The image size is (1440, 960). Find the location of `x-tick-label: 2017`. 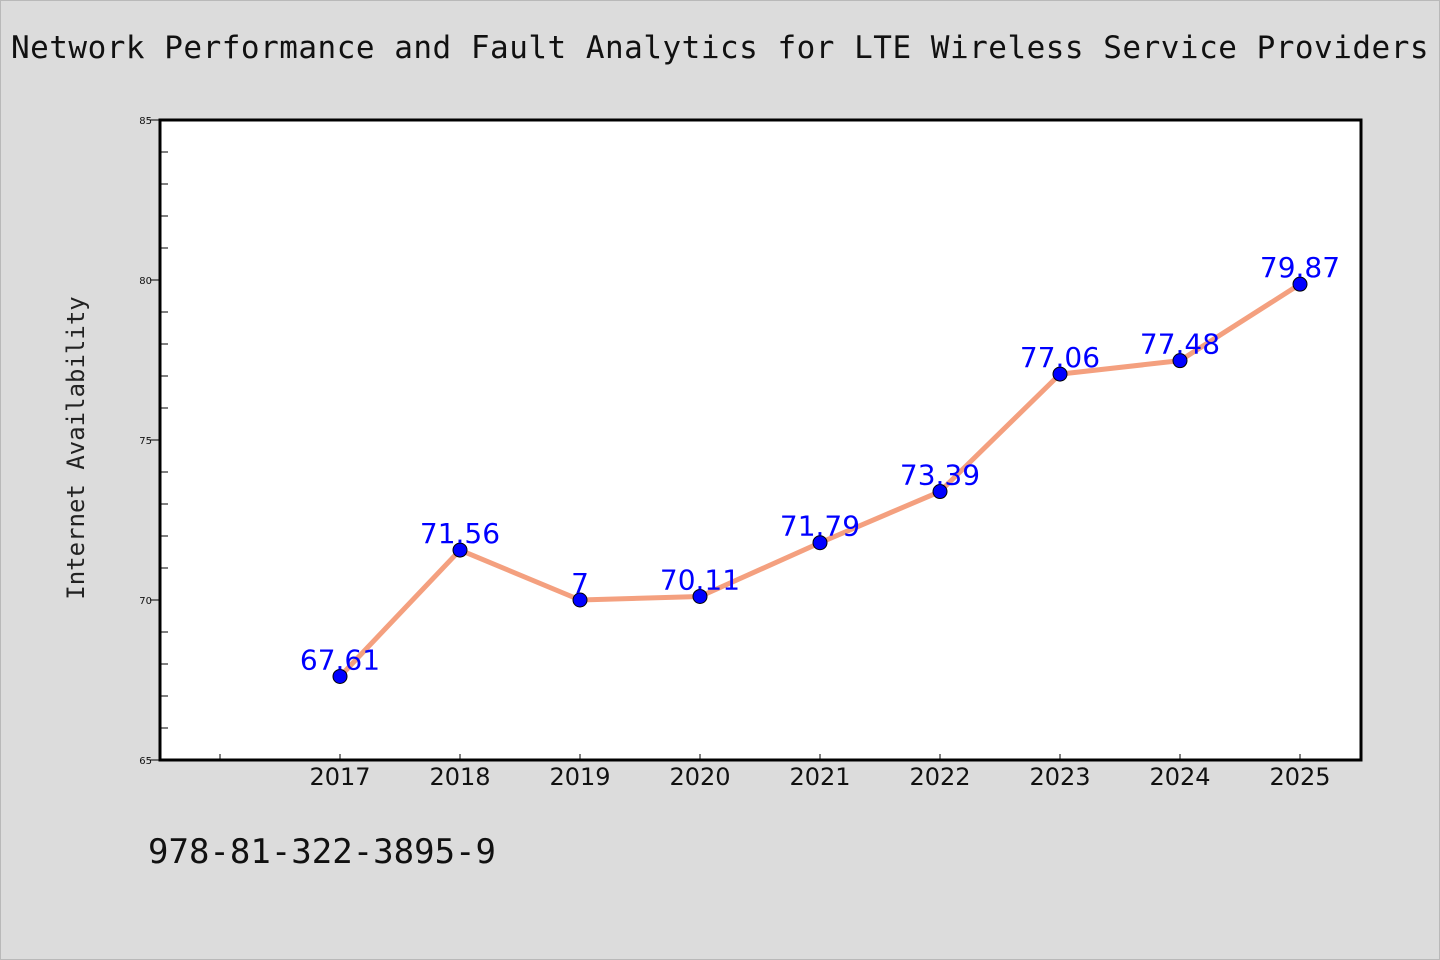

x-tick-label: 2017 is located at coordinates (339, 777).